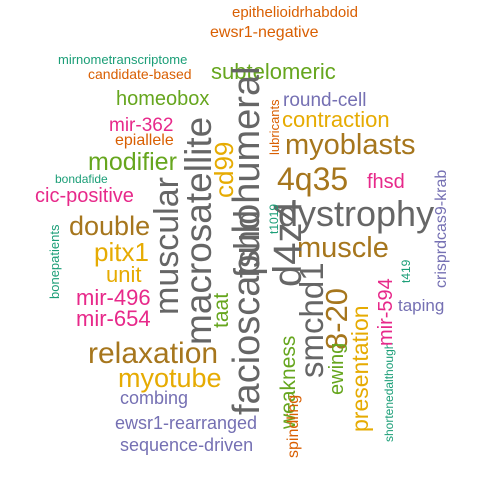 The height and width of the screenshot is (500, 500). What do you see at coordinates (141, 125) in the screenshot?
I see `cloud-word: mir-362` at bounding box center [141, 125].